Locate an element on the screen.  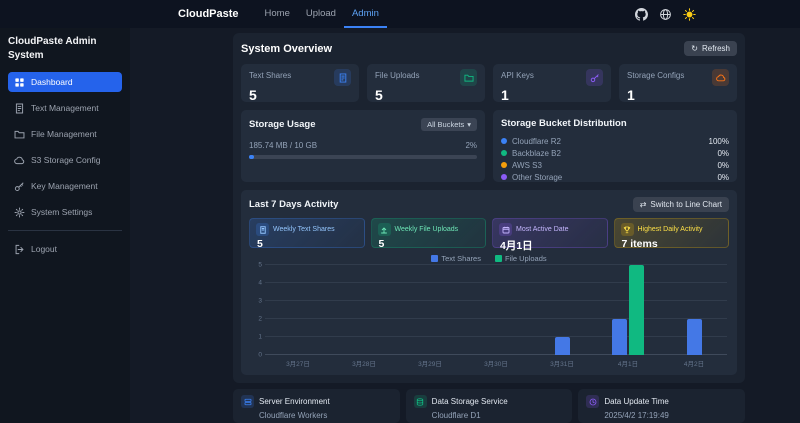
logout-icon is located at coordinates (19, 249).